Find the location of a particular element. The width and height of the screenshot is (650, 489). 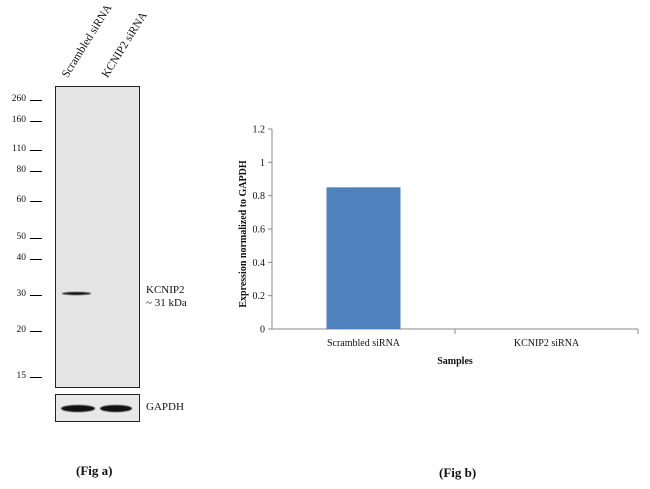

target-label: KCNIP2 ~ 31 kDa is located at coordinates (166, 297).